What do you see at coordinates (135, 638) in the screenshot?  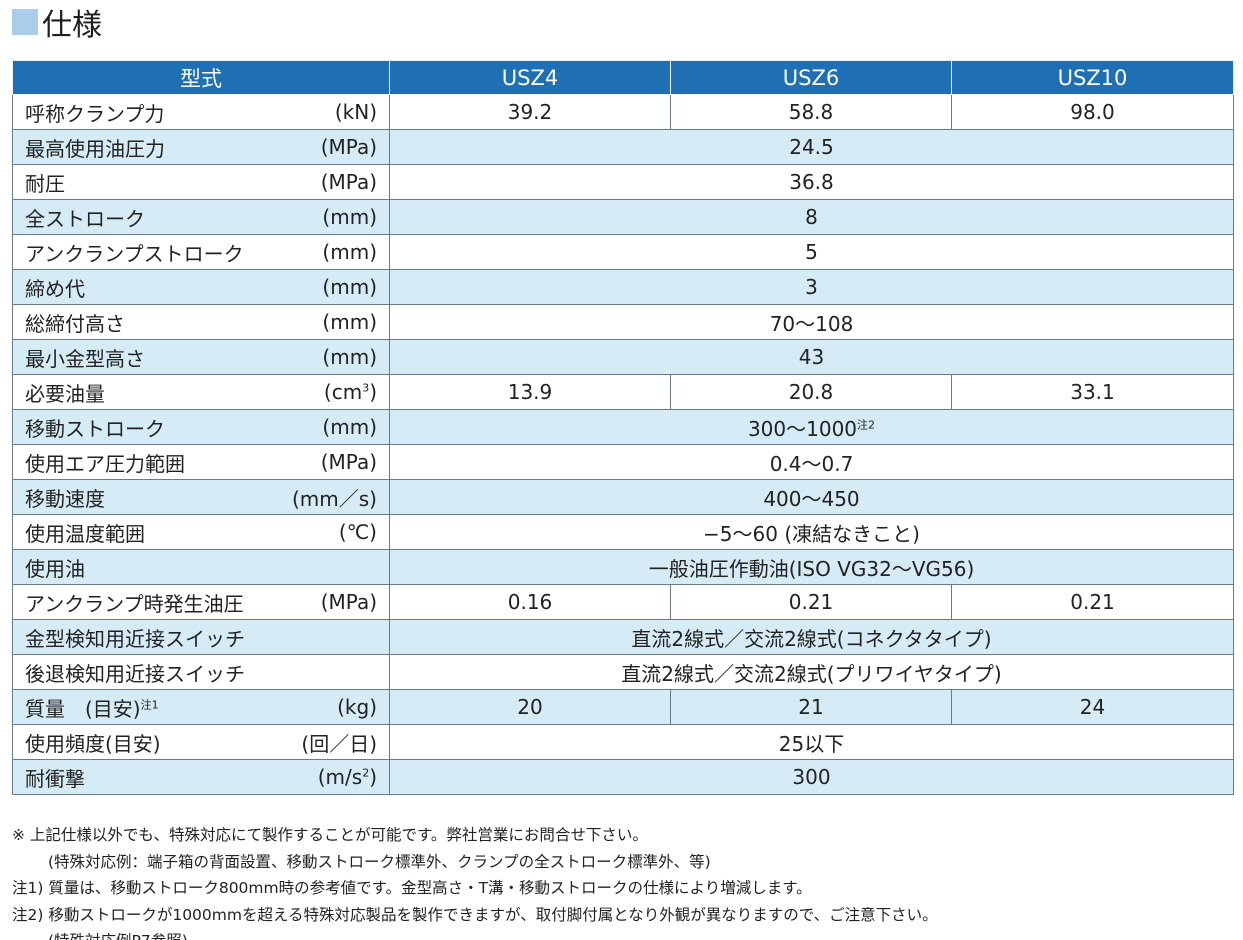 I see `row-label: 金型検知用近接スイッチ` at bounding box center [135, 638].